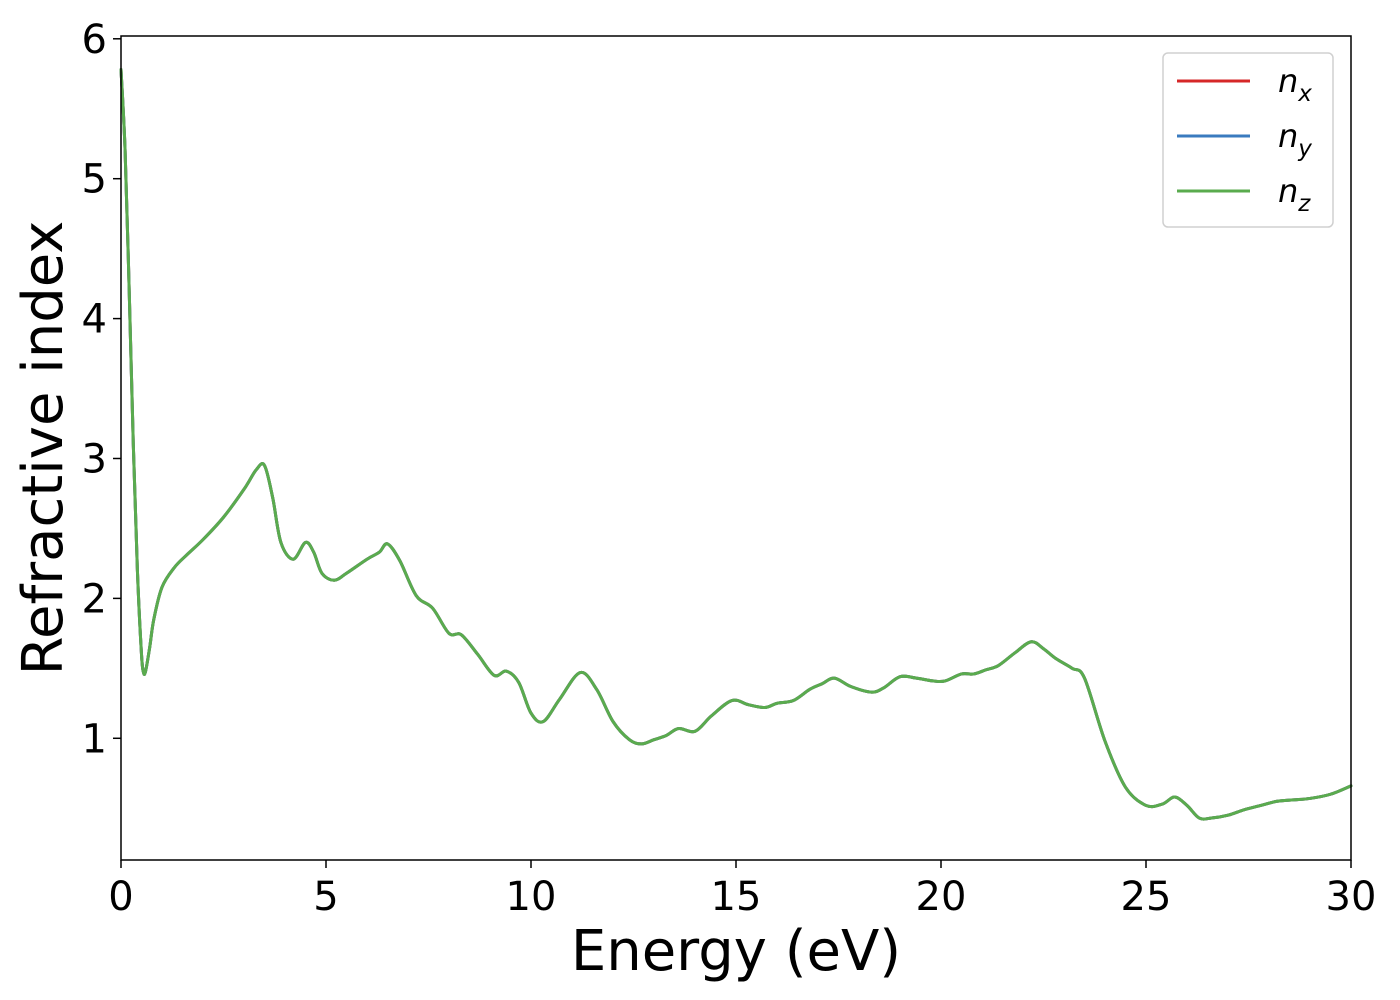  What do you see at coordinates (101, 389) in the screenshot?
I see `y-axis-ticks: 1 2 3 4 5 6` at bounding box center [101, 389].